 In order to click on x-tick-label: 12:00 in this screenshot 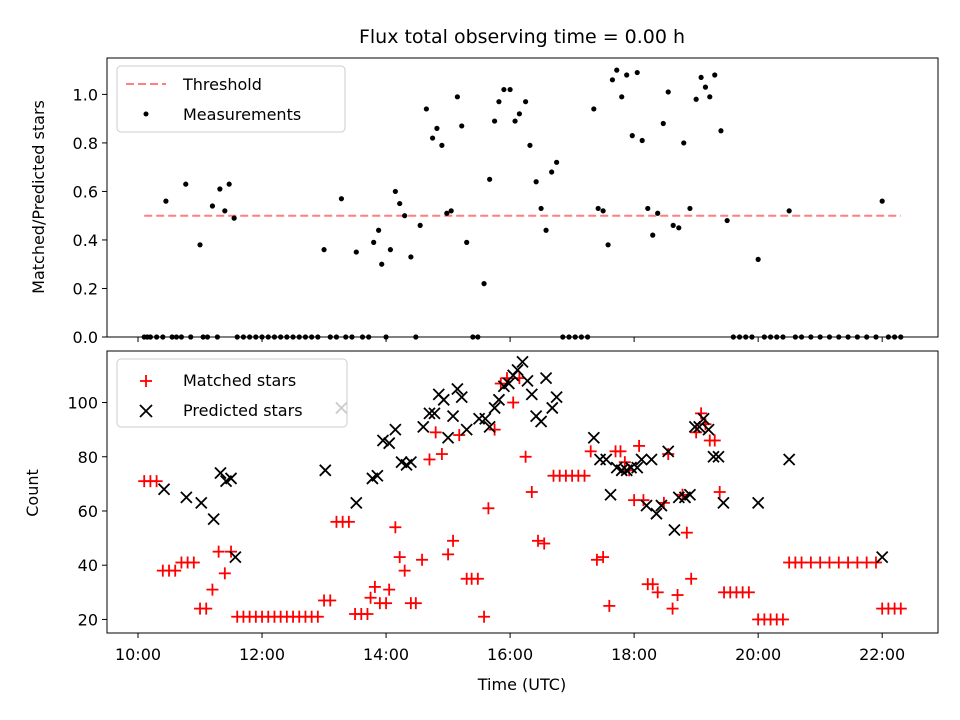, I will do `click(262, 654)`.